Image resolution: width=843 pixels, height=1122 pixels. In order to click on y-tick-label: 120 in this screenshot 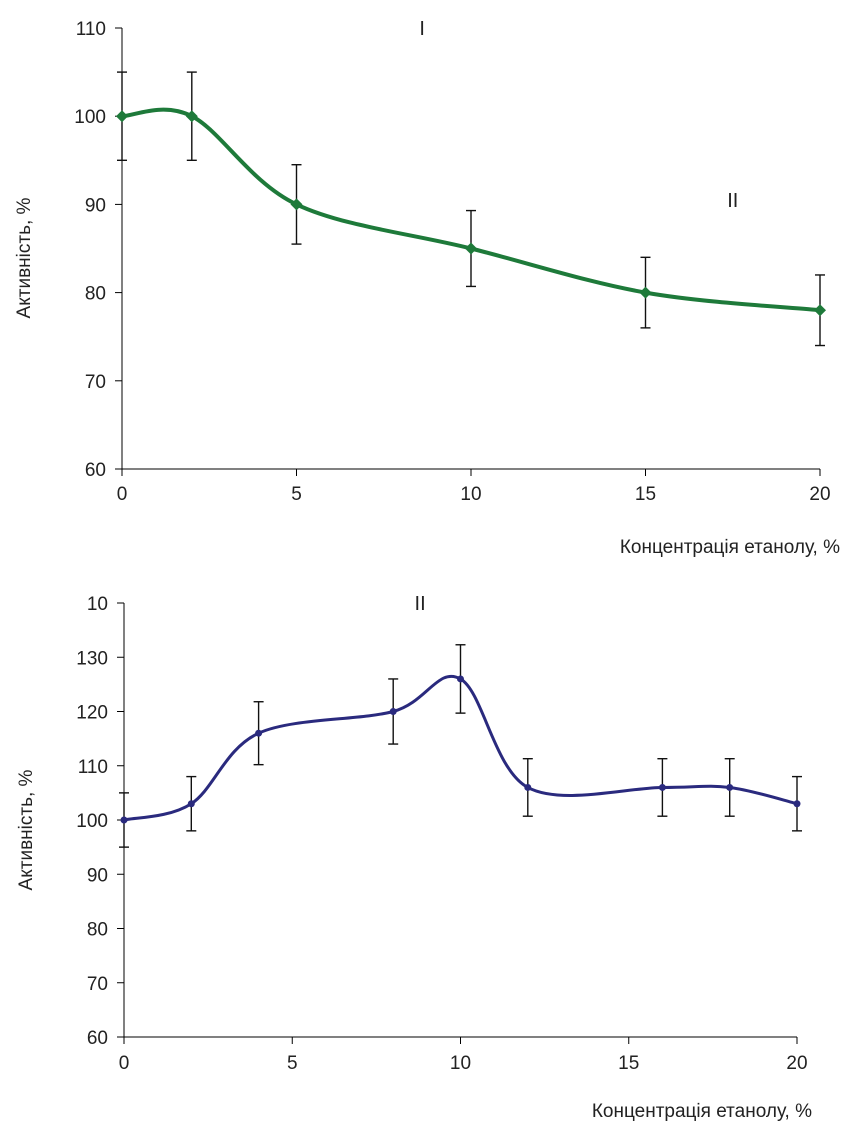, I will do `click(92, 713)`.